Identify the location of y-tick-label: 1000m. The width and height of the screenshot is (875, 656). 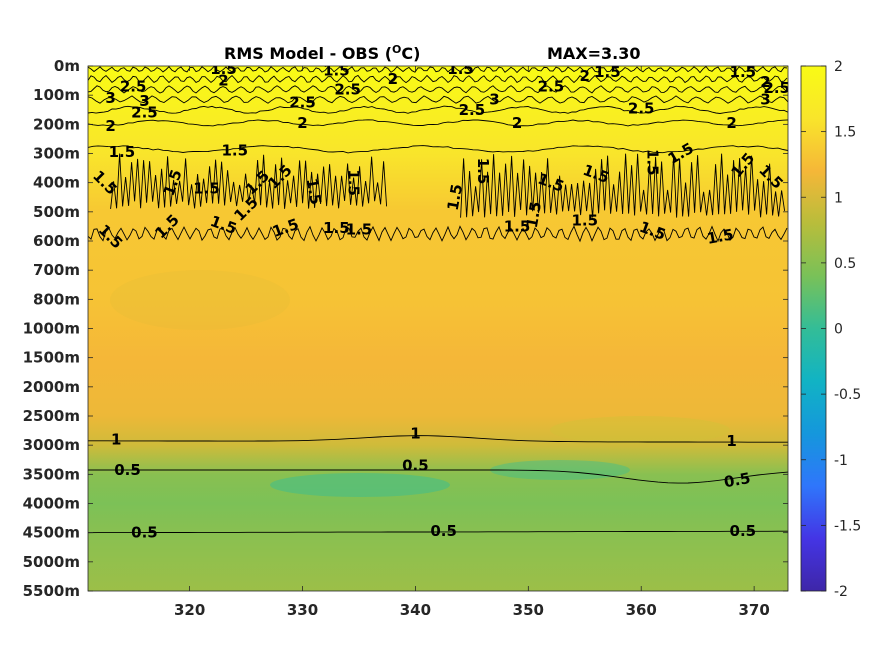
(51, 329).